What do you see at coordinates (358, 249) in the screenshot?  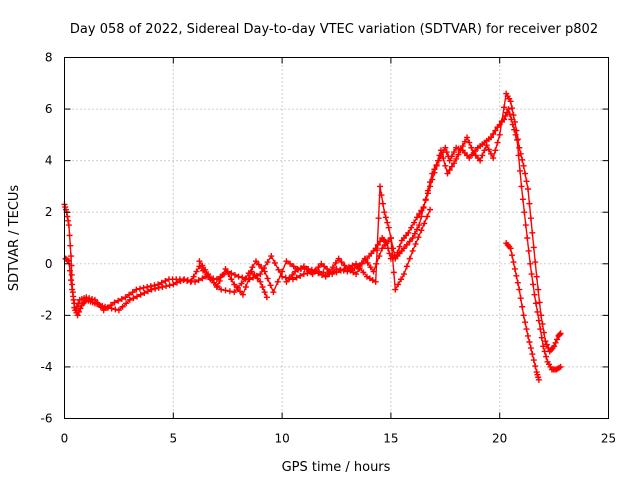 I see `series-d` at bounding box center [358, 249].